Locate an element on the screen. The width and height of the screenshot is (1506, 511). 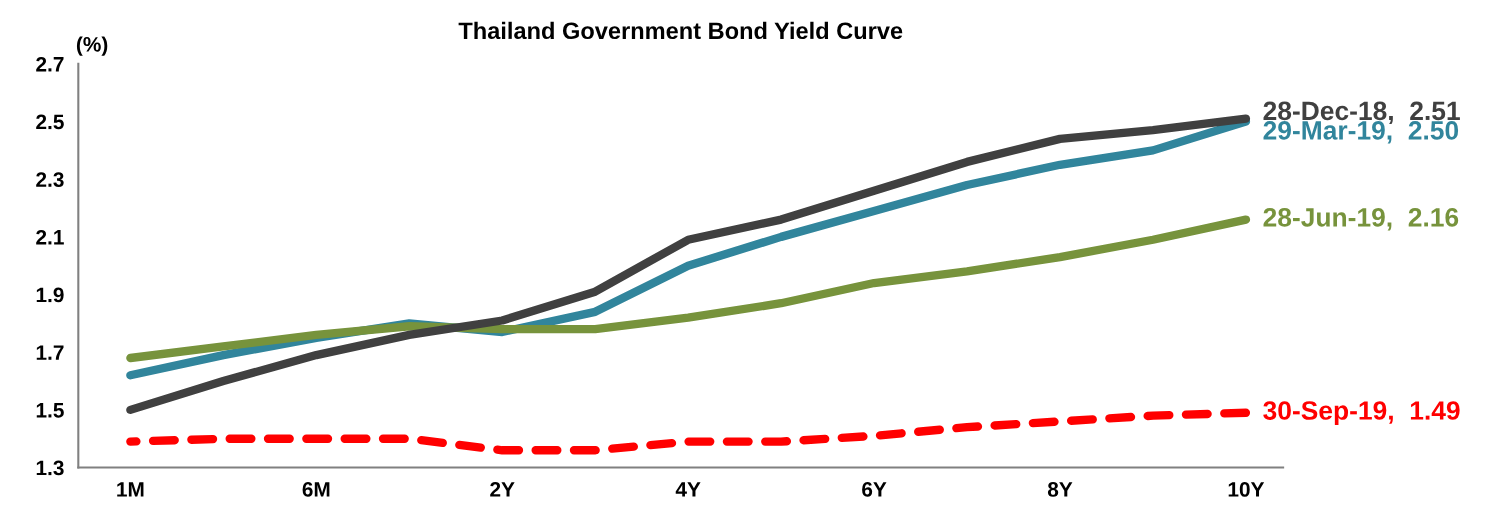
y-tick-label: 1.5 is located at coordinates (50, 410).